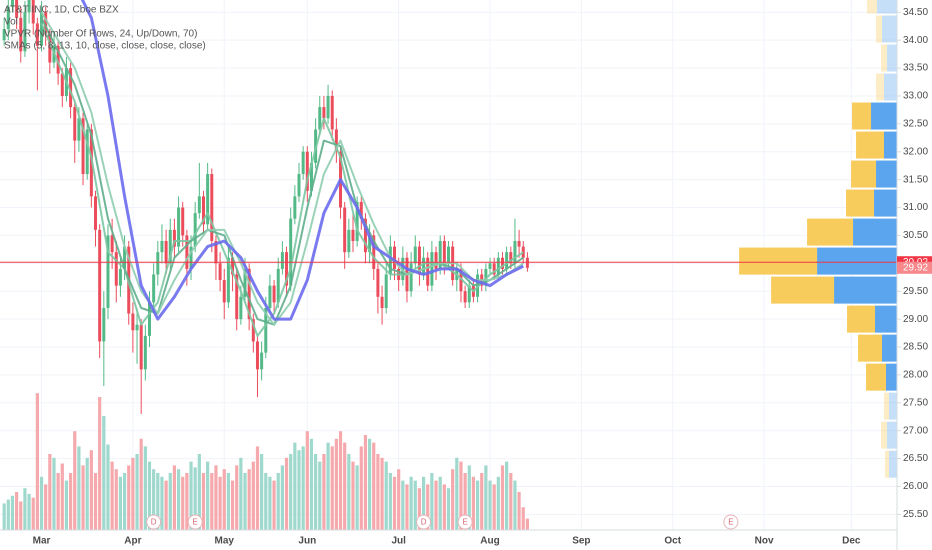  What do you see at coordinates (915, 96) in the screenshot?
I see `y-tick-label: 33.00` at bounding box center [915, 96].